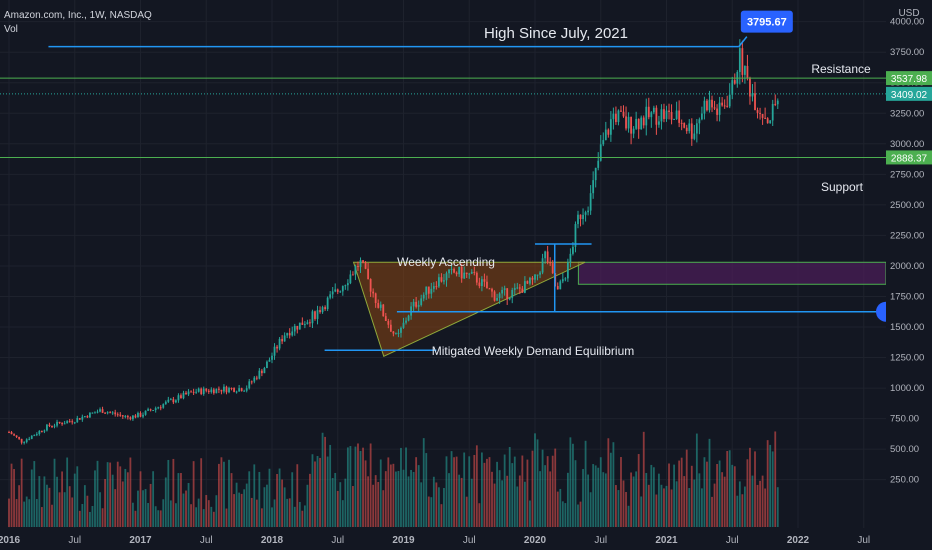  What do you see at coordinates (798, 540) in the screenshot?
I see `time-tick-label: 2022` at bounding box center [798, 540].